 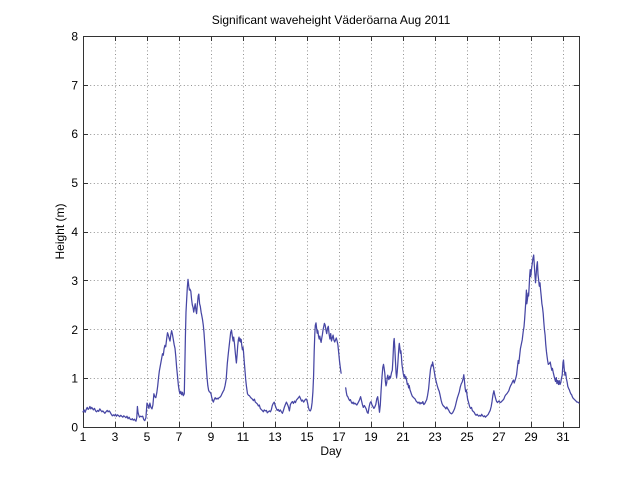 I want to click on svg-text: 23, so click(x=435, y=437).